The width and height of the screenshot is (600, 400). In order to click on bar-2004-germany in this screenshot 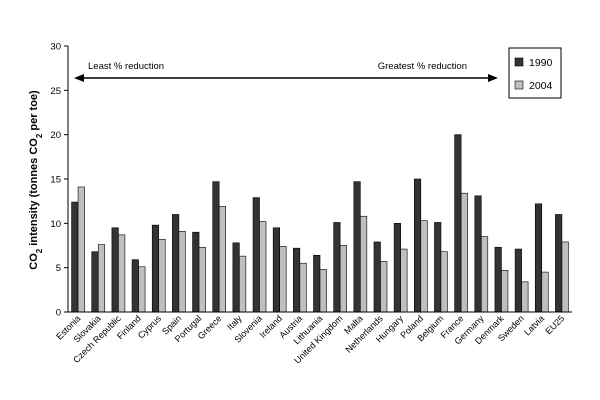, I will do `click(484, 274)`.